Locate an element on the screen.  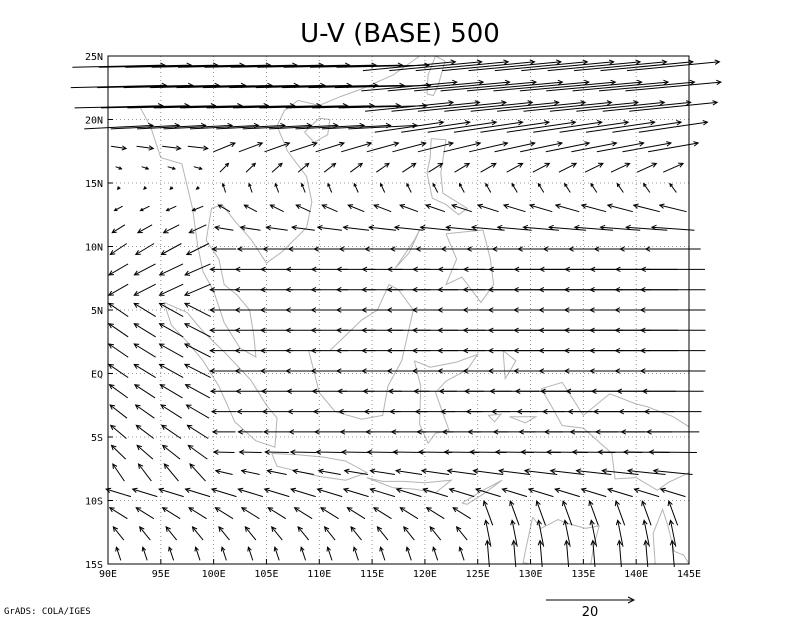
y-axis-ticks: 25N 20N 15N 10N 5N EQ 5S 10S 15S is located at coordinates (99, 311).